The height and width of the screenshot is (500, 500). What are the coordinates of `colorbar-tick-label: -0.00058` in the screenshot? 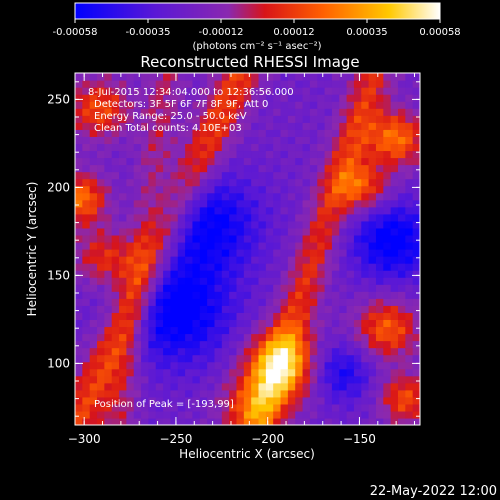 It's located at (75, 32).